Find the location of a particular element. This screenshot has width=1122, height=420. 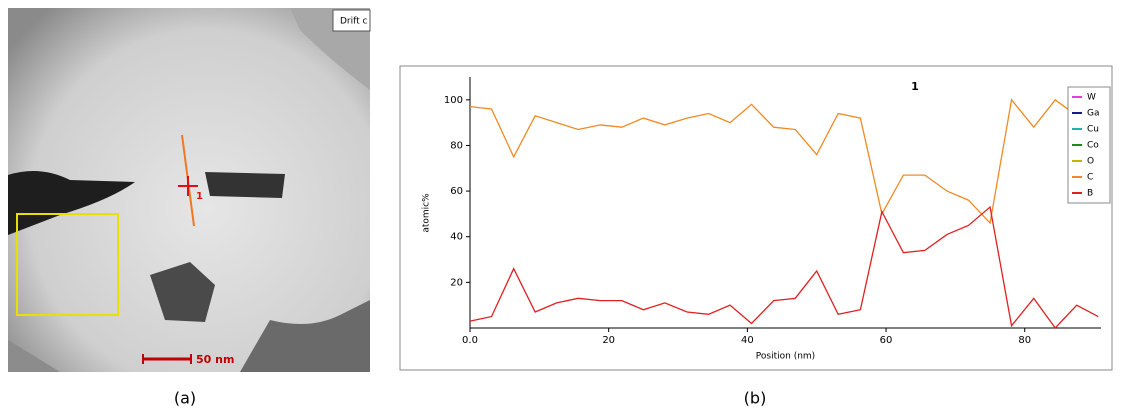

drift-label: Drift c is located at coordinates (354, 22).